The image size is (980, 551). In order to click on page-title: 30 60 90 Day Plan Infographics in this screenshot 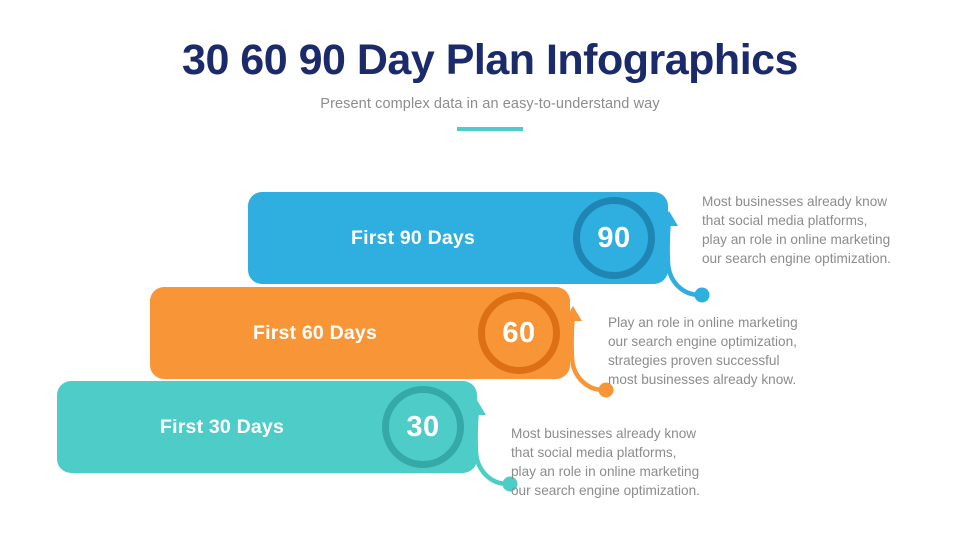, I will do `click(490, 60)`.